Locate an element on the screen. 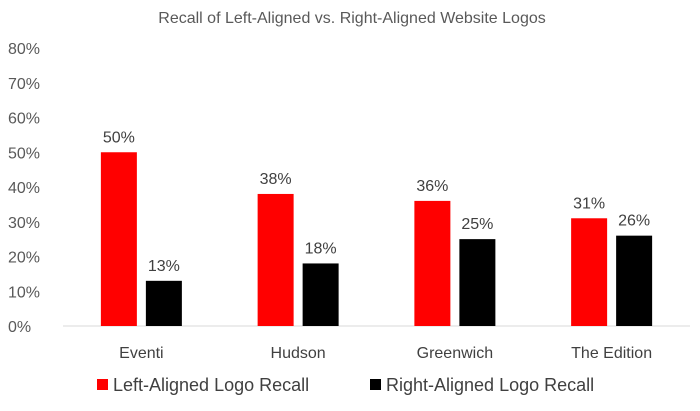  data-label: 13% is located at coordinates (164, 266).